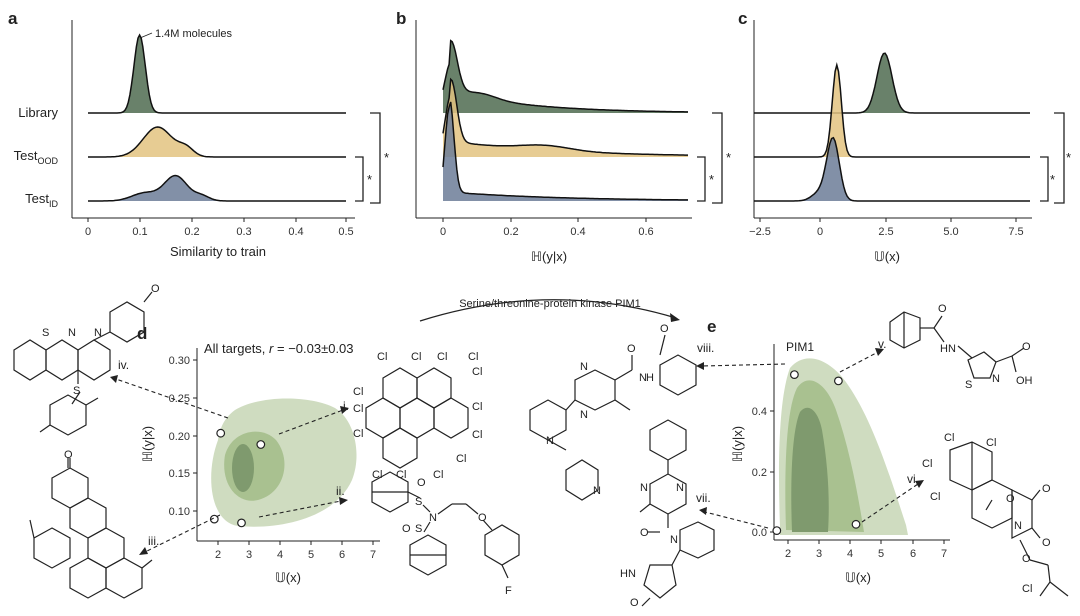  Describe the element at coordinates (340, 491) in the screenshot. I see `roman-ii: ii.` at that location.